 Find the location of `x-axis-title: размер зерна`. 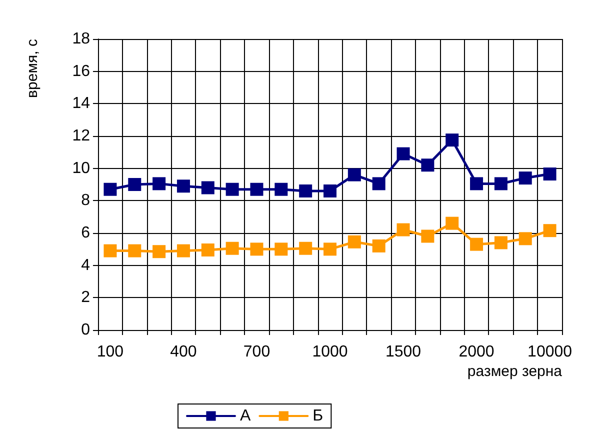

x-axis-title: размер зерна is located at coordinates (515, 371).